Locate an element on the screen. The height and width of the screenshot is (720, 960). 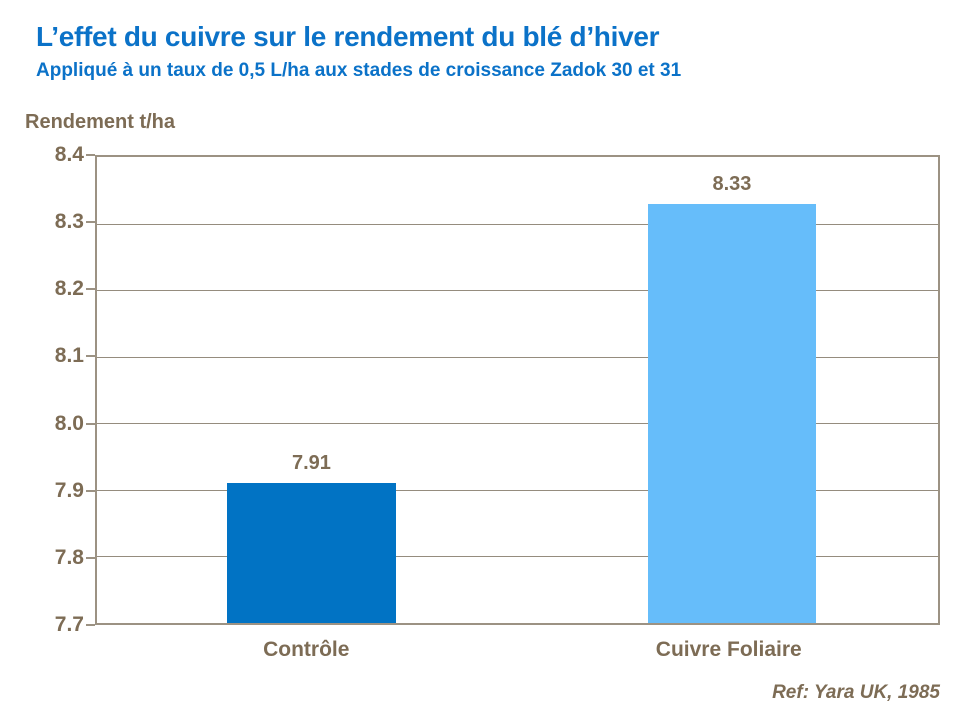
y-tick-label: 8.0 is located at coordinates (69, 423).